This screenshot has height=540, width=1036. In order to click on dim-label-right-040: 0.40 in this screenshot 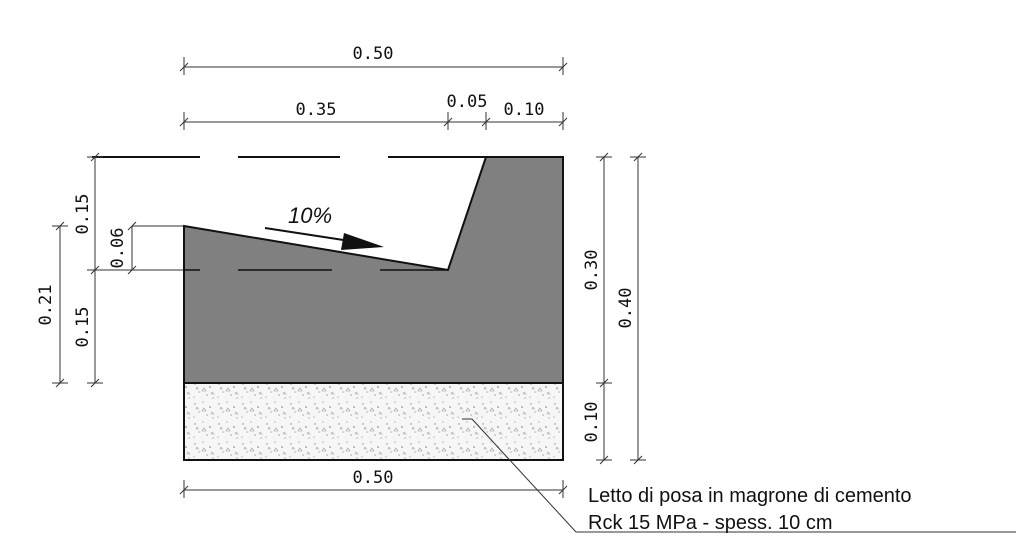, I will do `click(626, 308)`.